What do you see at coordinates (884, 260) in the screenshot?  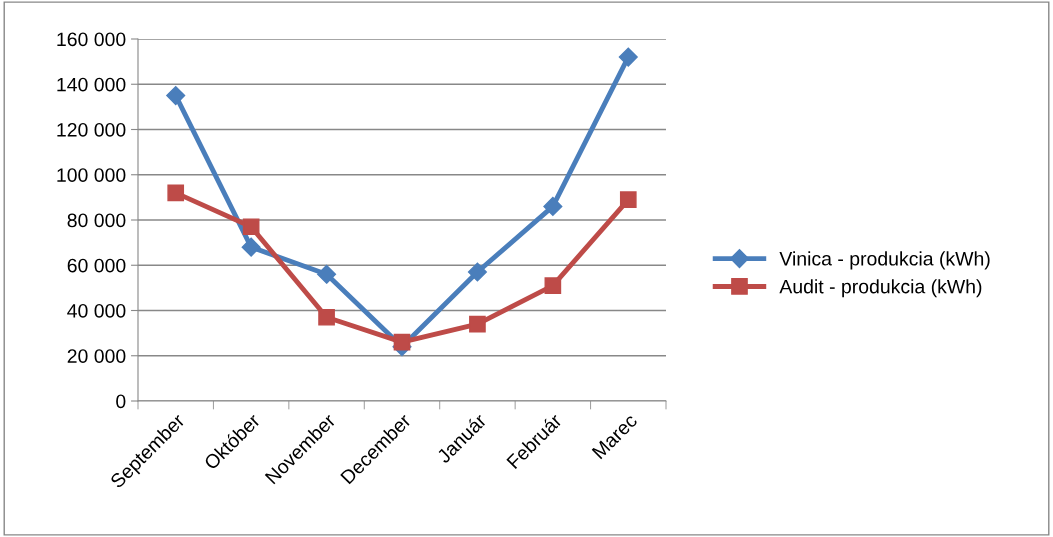 I see `legend-label: Vinica - produkcia (kWh)` at bounding box center [884, 260].